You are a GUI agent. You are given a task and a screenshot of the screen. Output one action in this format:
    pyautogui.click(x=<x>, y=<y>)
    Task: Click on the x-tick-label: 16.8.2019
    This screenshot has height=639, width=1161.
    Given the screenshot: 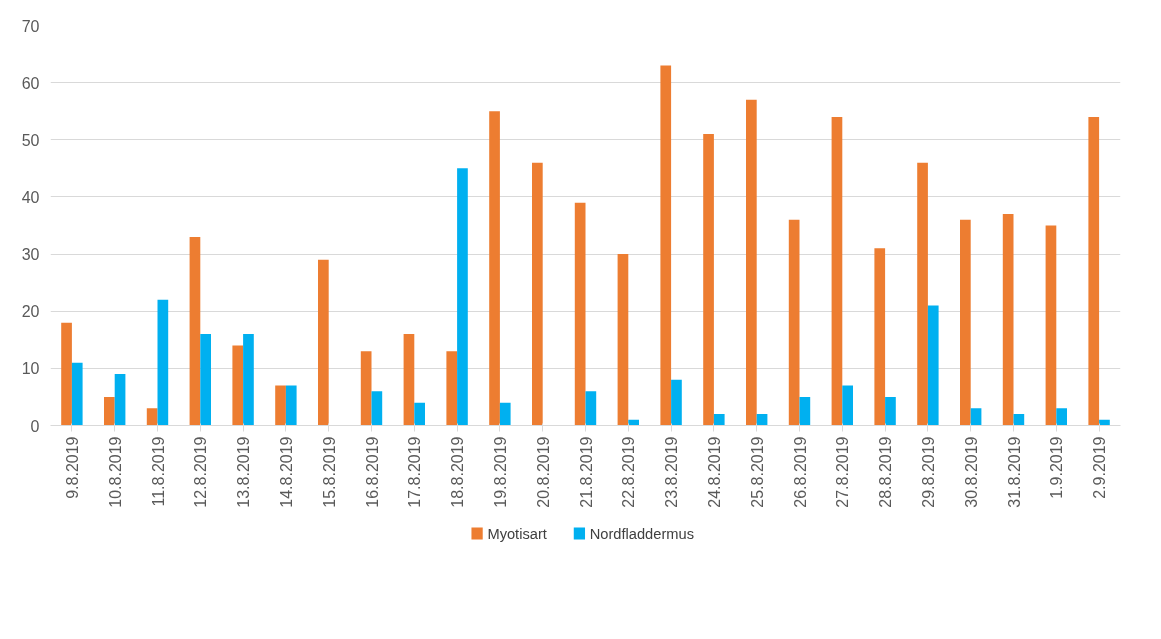 What is the action you would take?
    pyautogui.click(x=372, y=472)
    